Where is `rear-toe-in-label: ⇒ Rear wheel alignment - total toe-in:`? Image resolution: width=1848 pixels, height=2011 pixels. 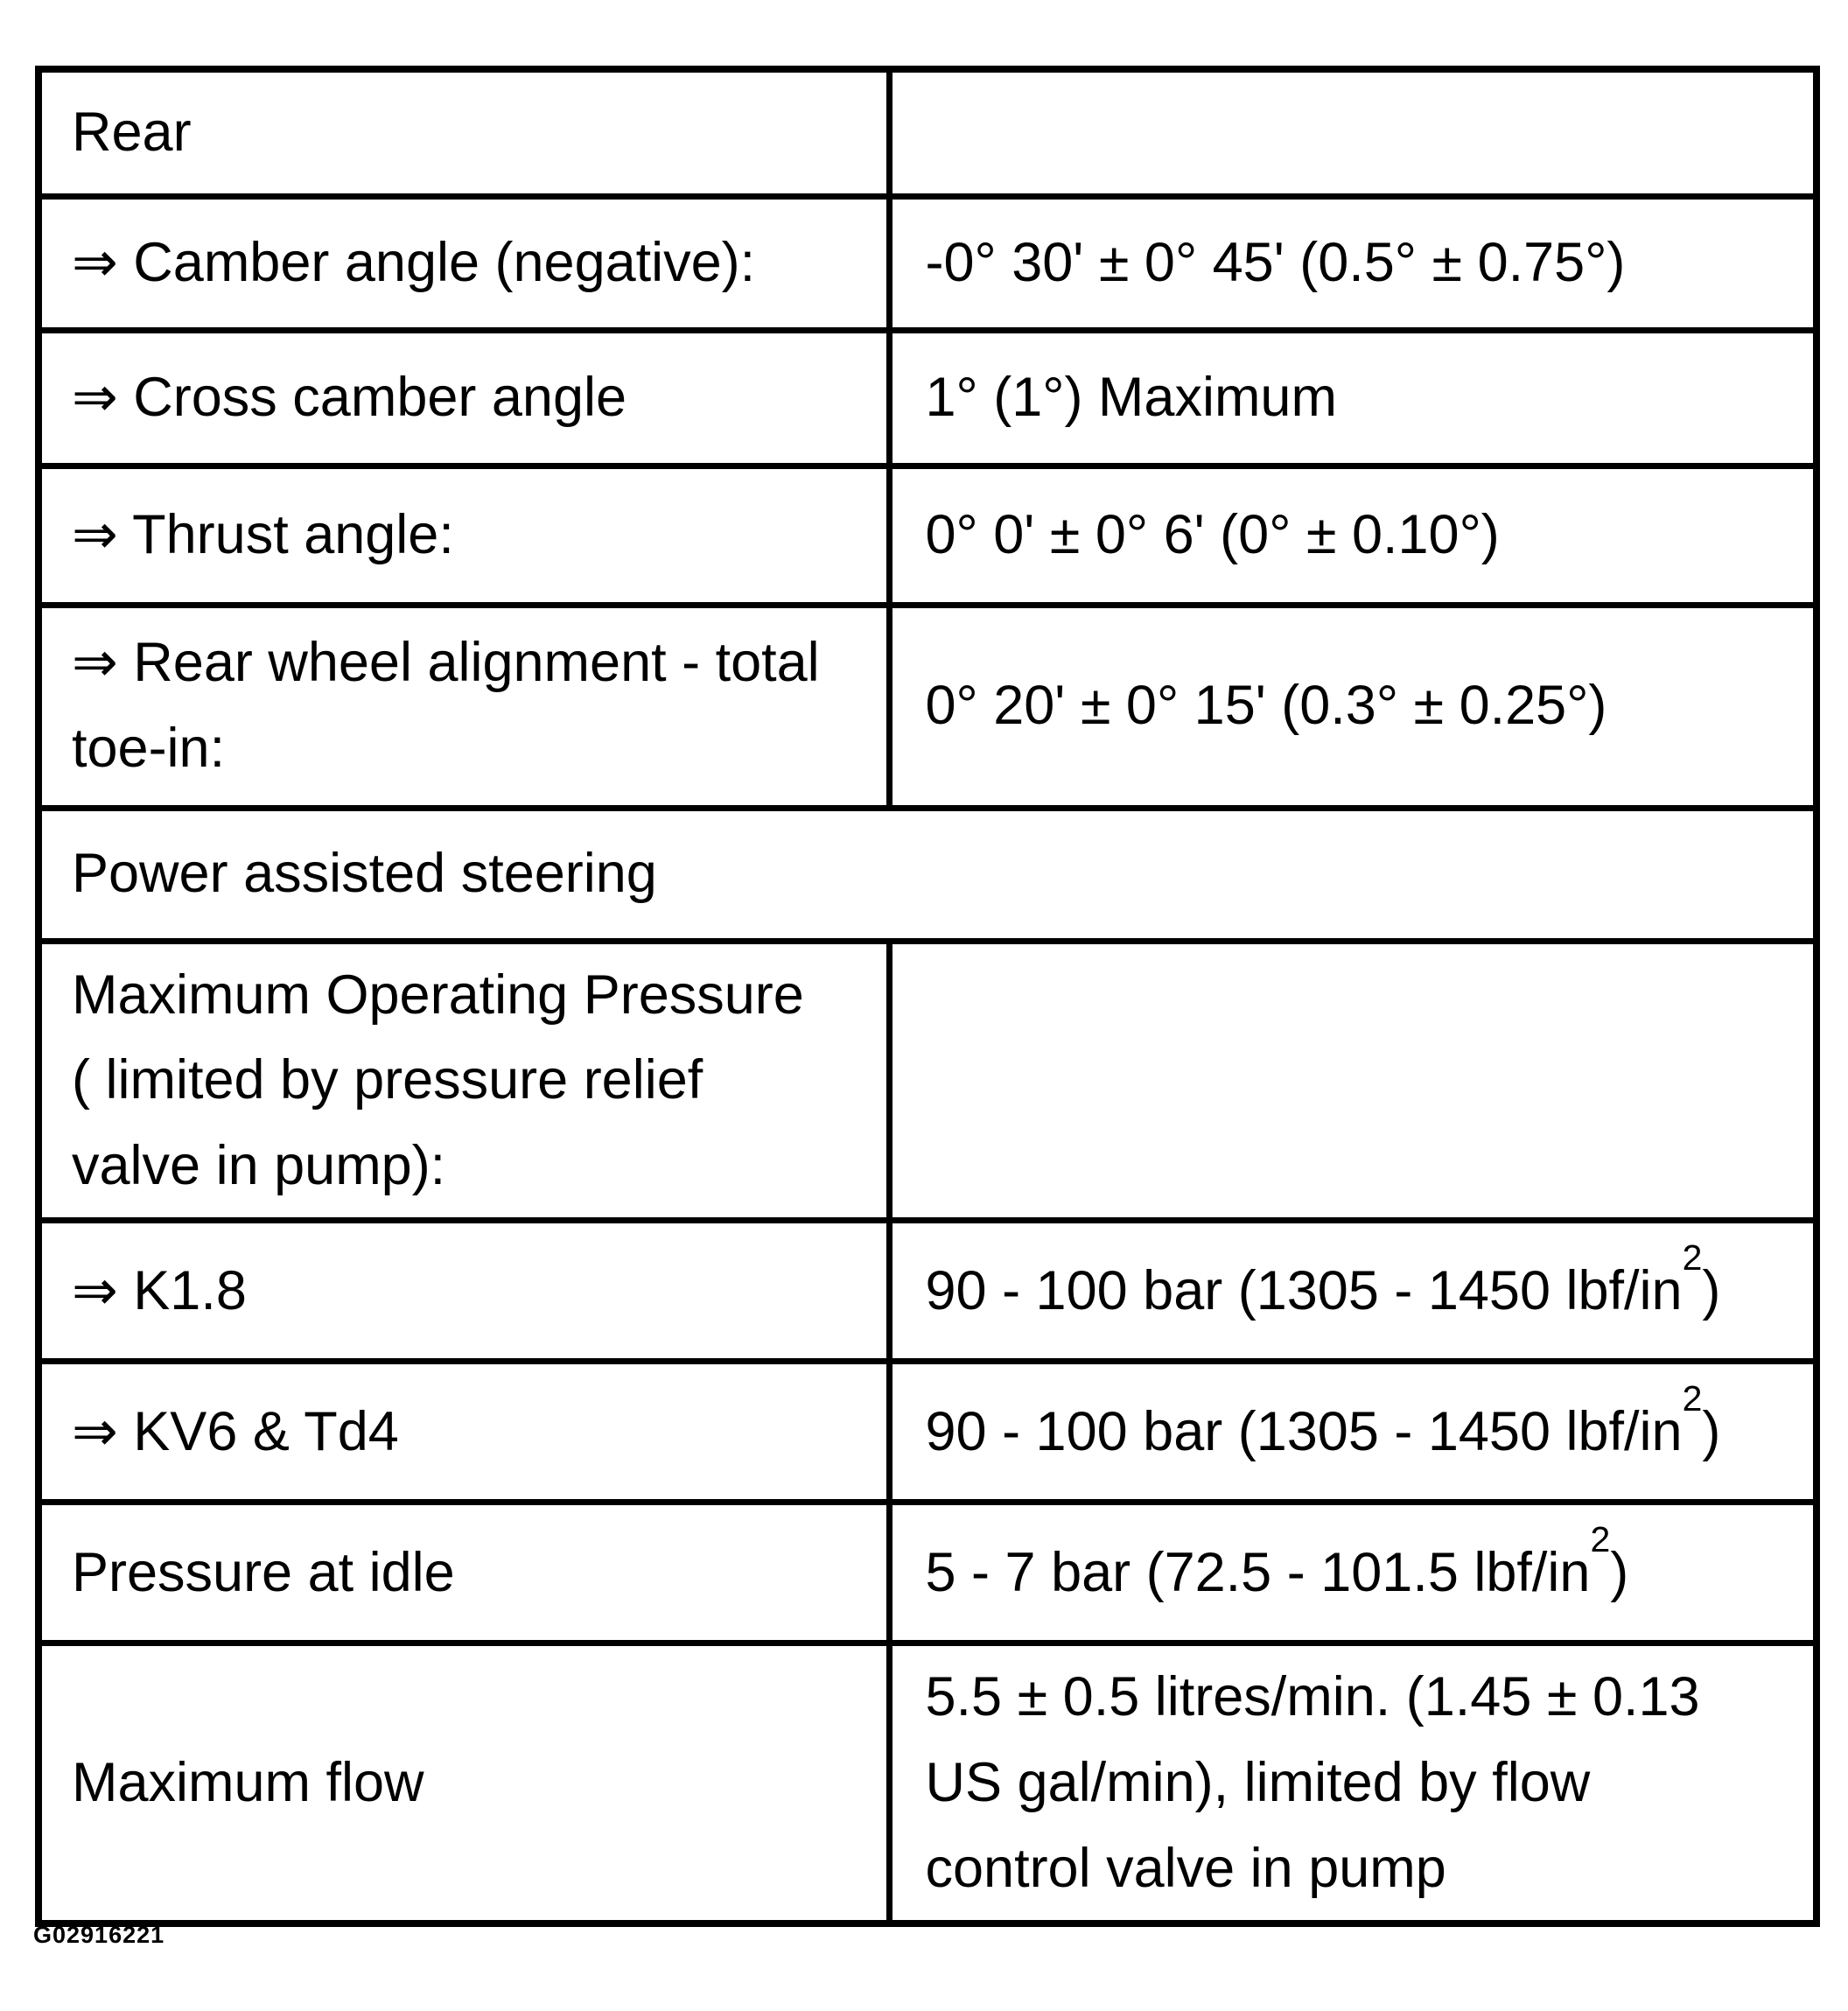 rear-toe-in-label: ⇒ Rear wheel alignment - total toe-in: is located at coordinates (446, 705).